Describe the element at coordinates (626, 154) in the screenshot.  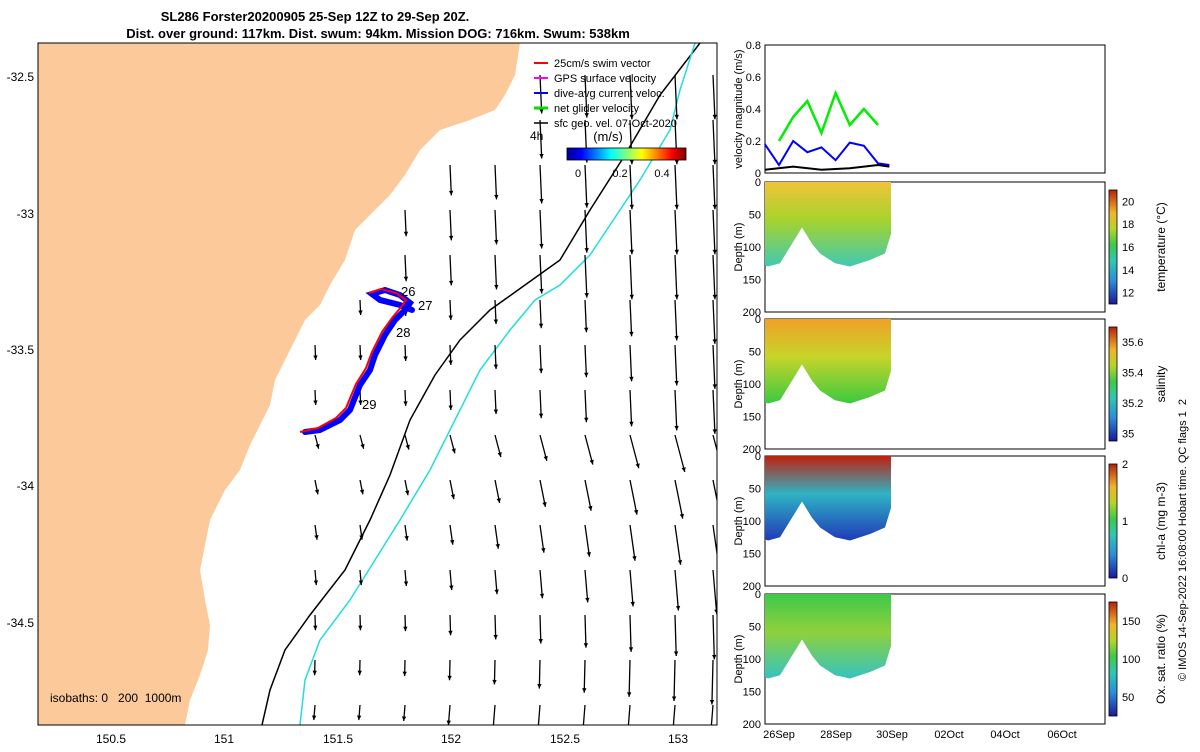
I see `speed-colorbar` at that location.